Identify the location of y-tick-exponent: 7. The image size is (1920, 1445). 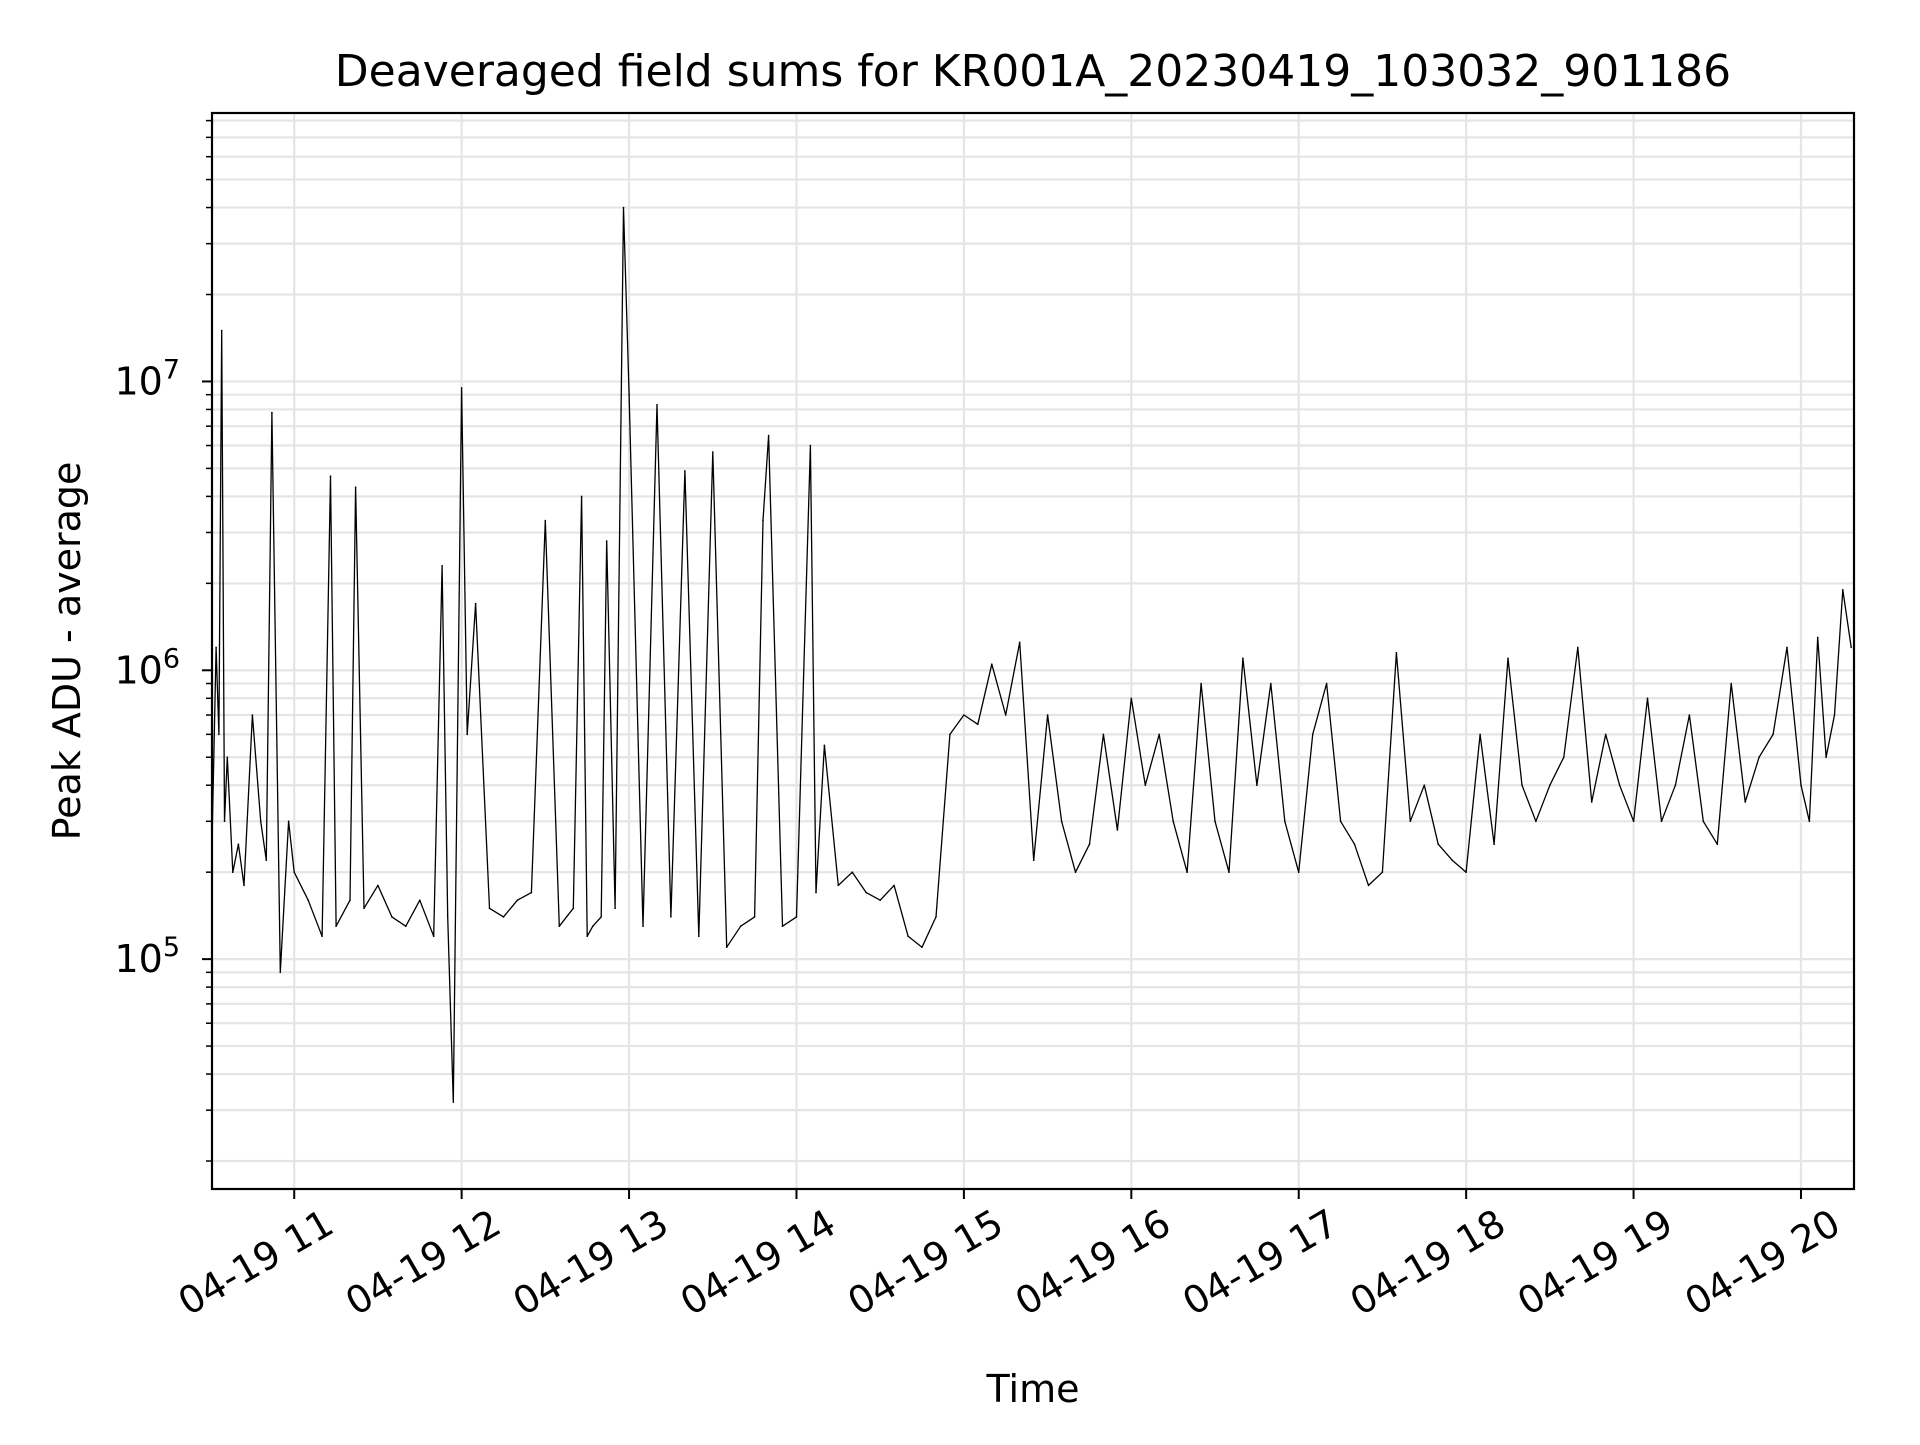
(171, 369).